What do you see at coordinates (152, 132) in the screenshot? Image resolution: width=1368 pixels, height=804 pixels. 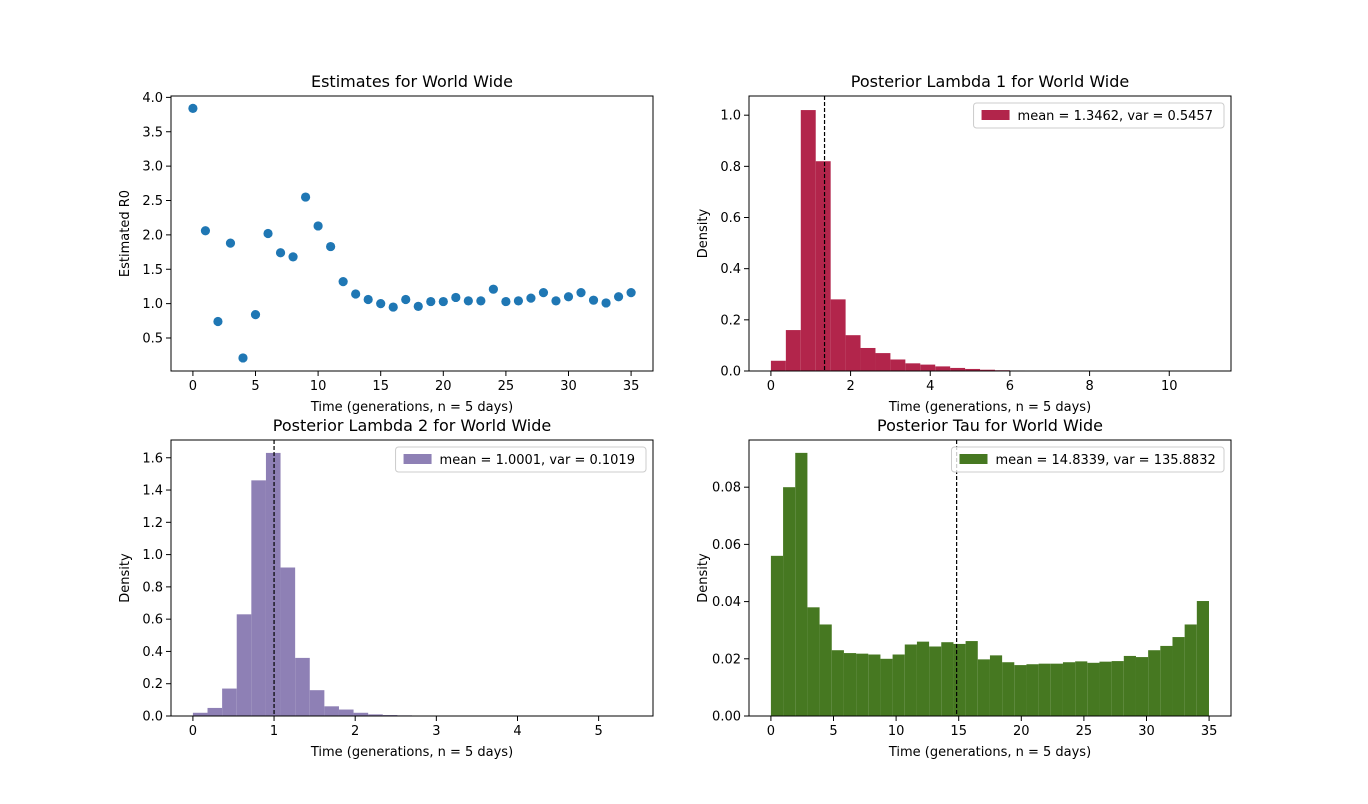 I see `y-tick-label: 3.5` at bounding box center [152, 132].